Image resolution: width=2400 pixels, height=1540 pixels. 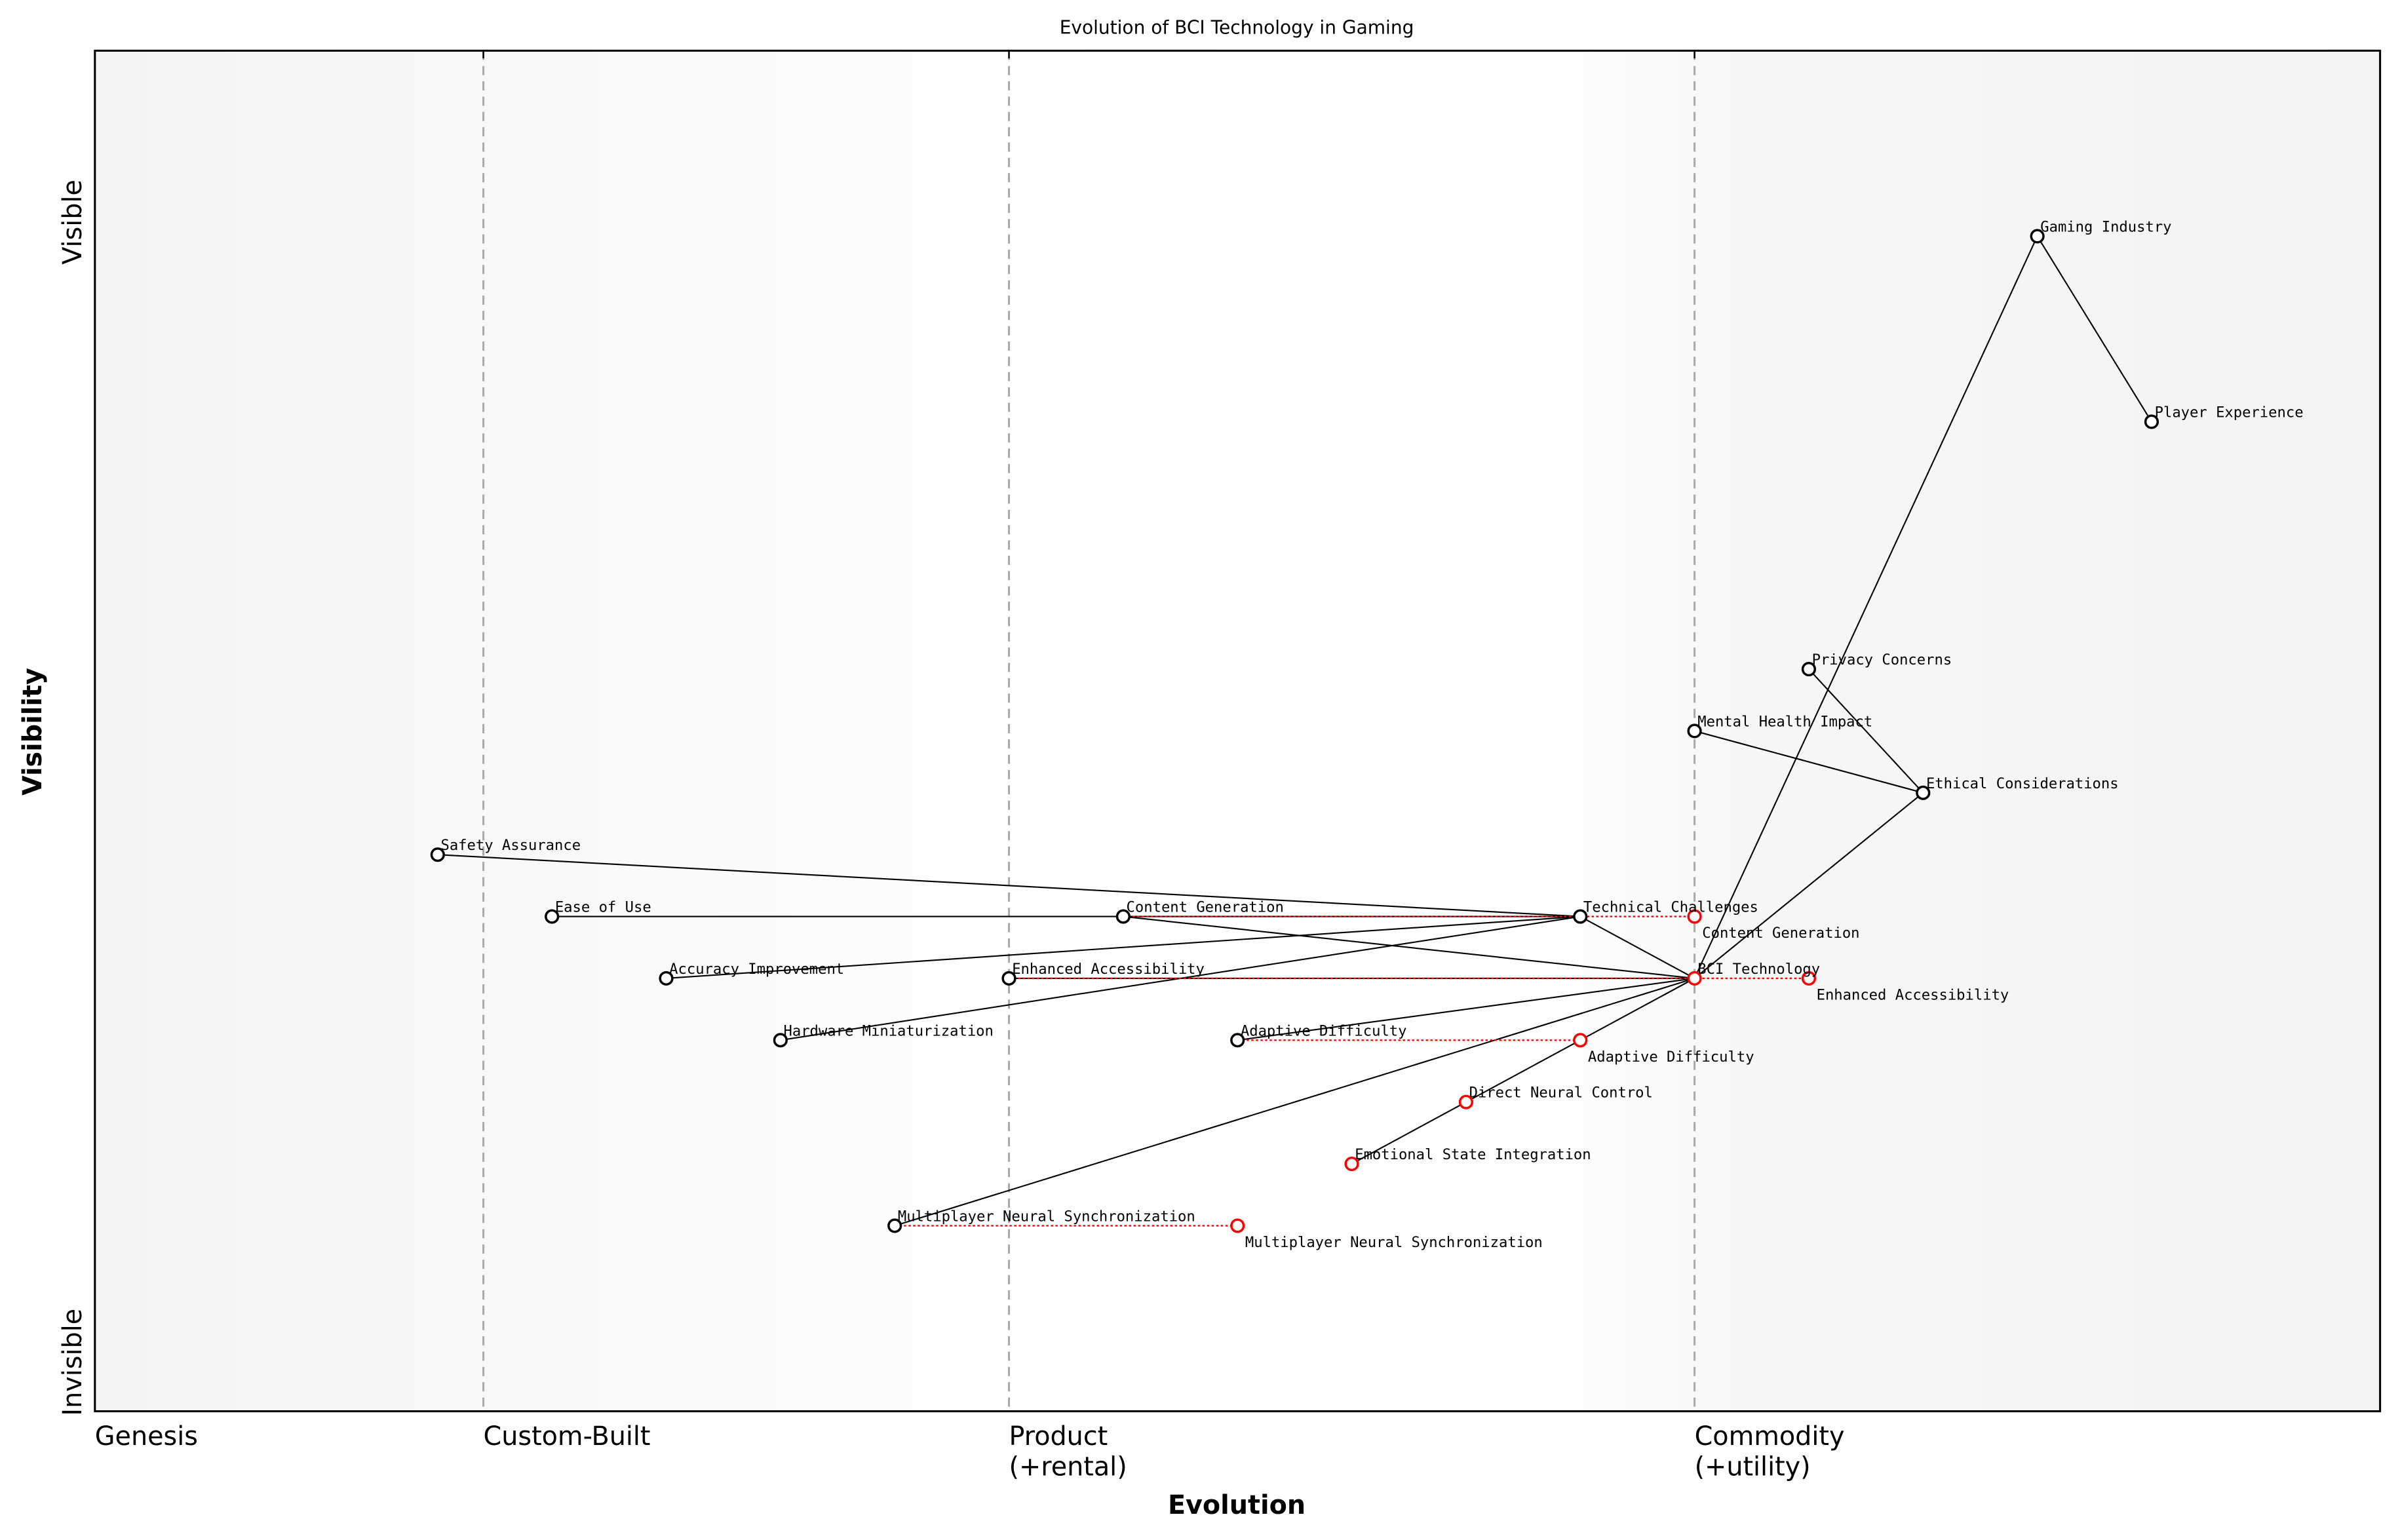 What do you see at coordinates (146, 1436) in the screenshot?
I see `x-tick-label: Genesis` at bounding box center [146, 1436].